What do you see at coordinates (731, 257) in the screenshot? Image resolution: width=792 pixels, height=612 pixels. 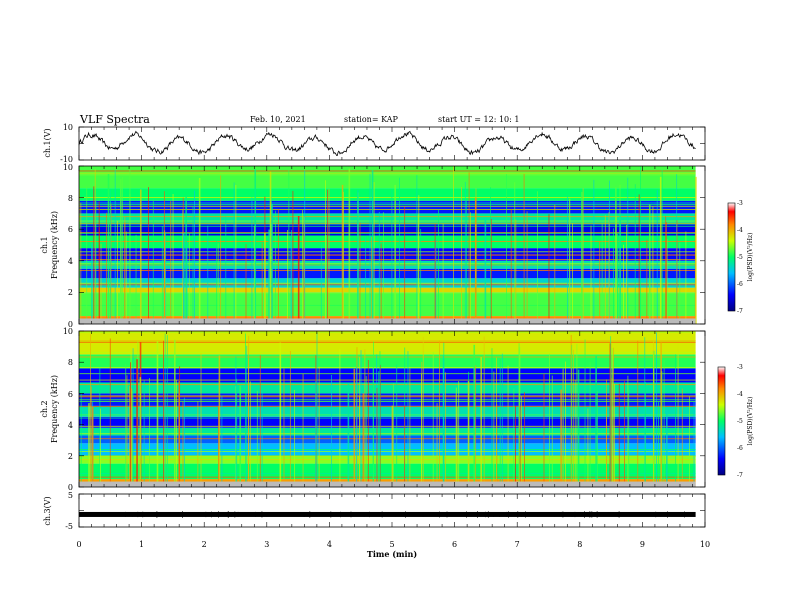 I see `ch1-colorbar-frame` at bounding box center [731, 257].